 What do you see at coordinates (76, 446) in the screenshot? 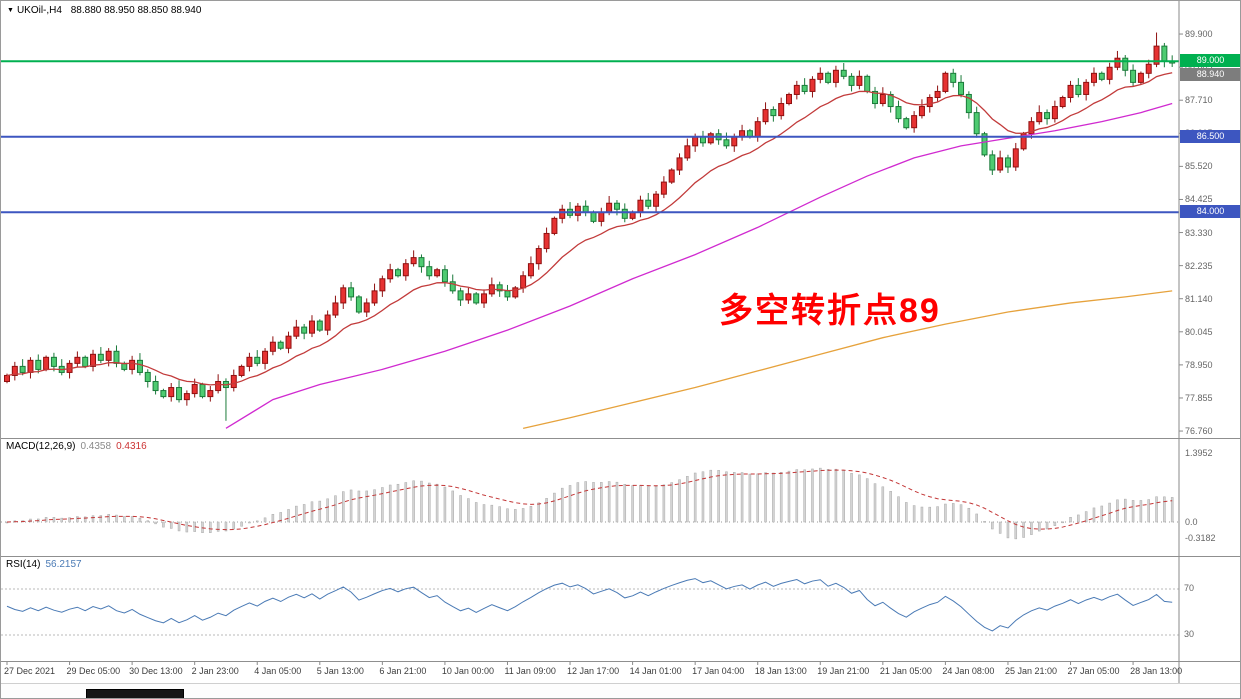
I see `macd-header: MACD(12,26,9) 0.4358 0.4316` at bounding box center [76, 446].